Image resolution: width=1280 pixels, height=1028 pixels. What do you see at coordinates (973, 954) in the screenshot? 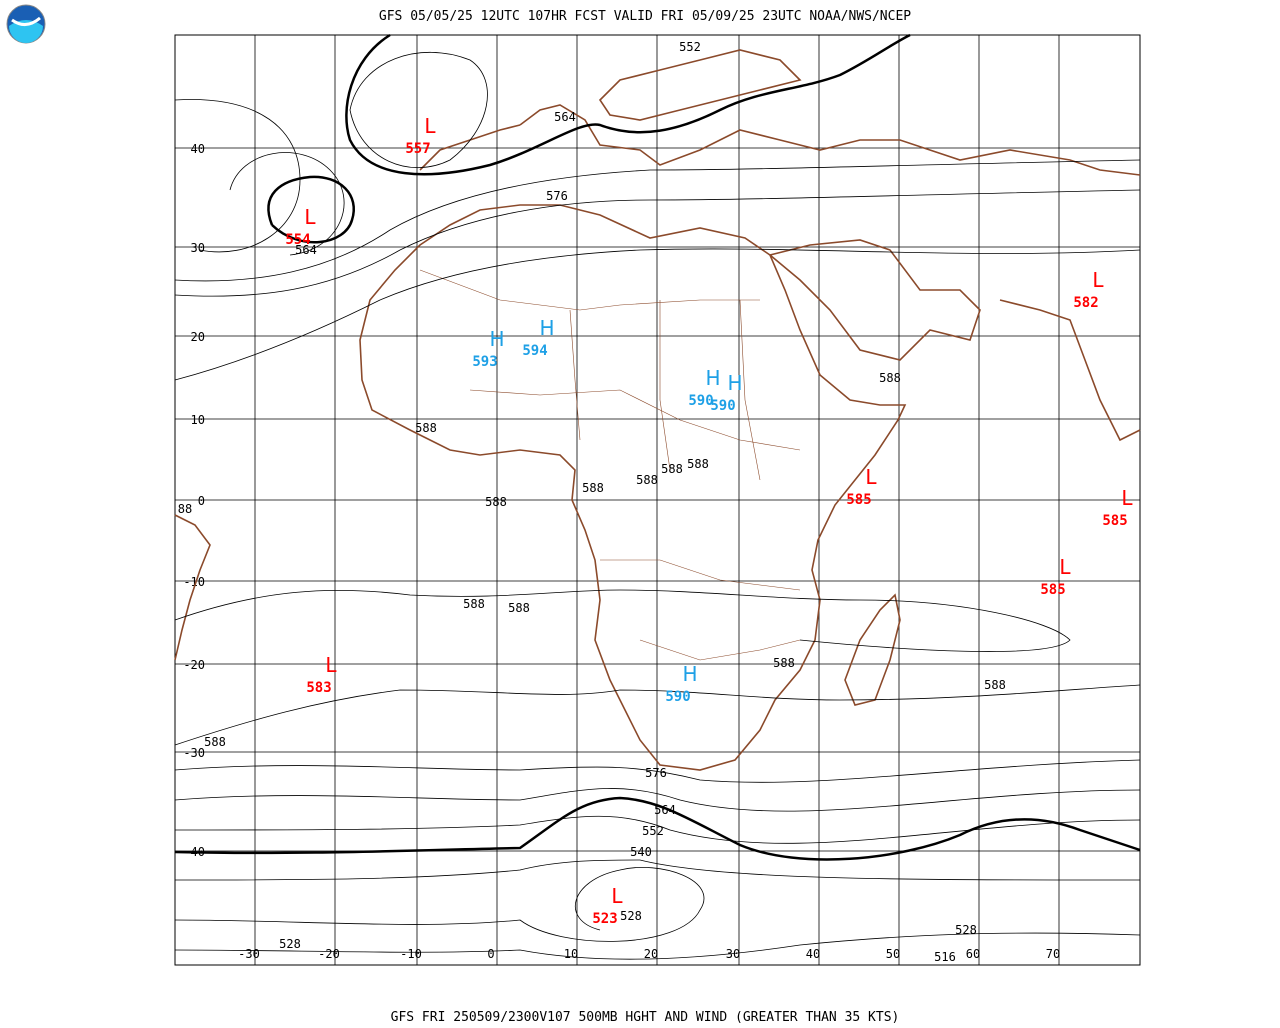
I see `longitude-label: 60` at bounding box center [973, 954].